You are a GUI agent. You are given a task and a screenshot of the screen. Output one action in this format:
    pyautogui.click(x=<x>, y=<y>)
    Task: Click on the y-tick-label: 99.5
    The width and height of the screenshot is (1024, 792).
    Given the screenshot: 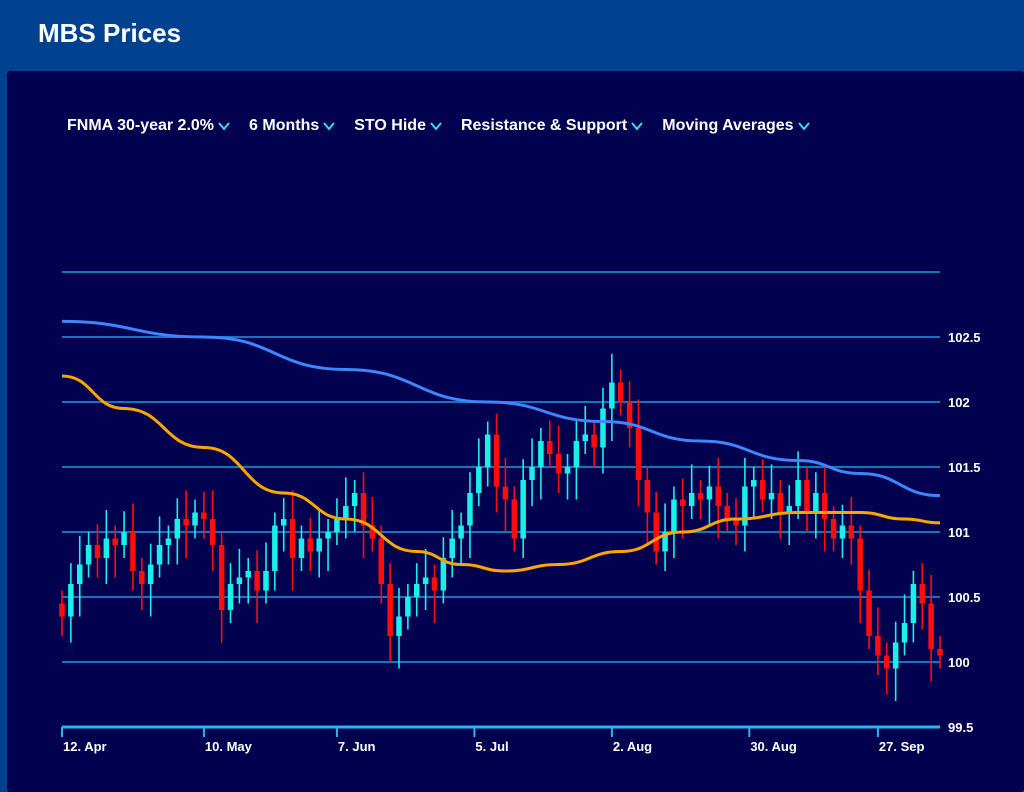 What is the action you would take?
    pyautogui.click(x=960, y=727)
    